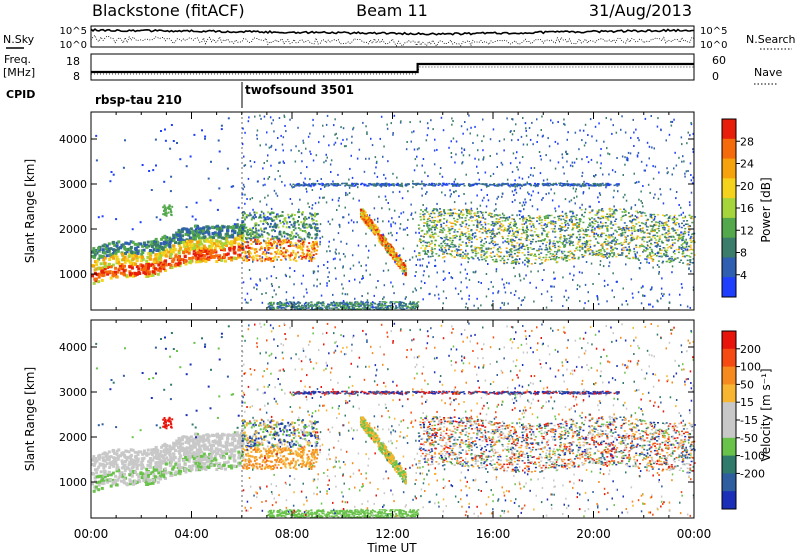 The width and height of the screenshot is (800, 554). I want to click on noise-left-tick-top: 10^5, so click(73, 31).